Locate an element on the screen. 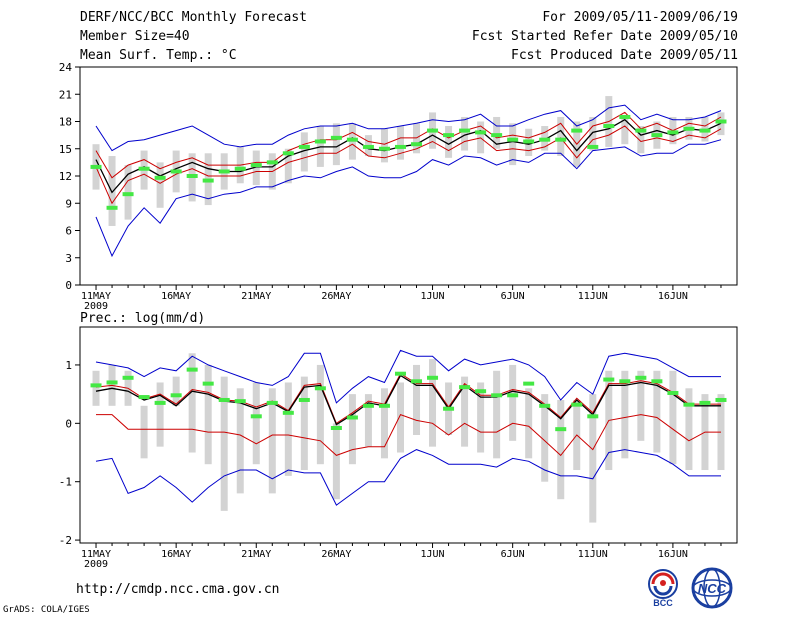 The width and height of the screenshot is (800, 618). panel2-y-tick-label: -1 is located at coordinates (65, 482).